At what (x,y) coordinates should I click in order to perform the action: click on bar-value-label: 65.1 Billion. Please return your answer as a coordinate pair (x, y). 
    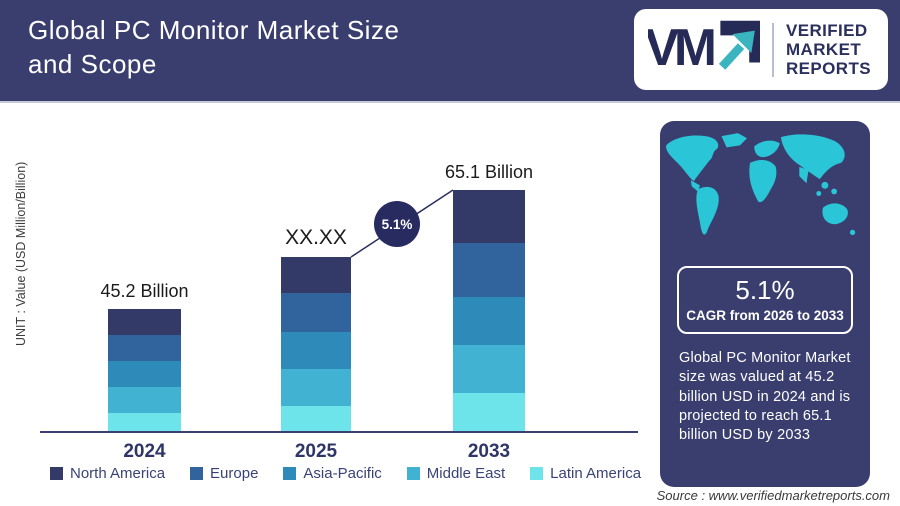
    Looking at the image, I should click on (489, 172).